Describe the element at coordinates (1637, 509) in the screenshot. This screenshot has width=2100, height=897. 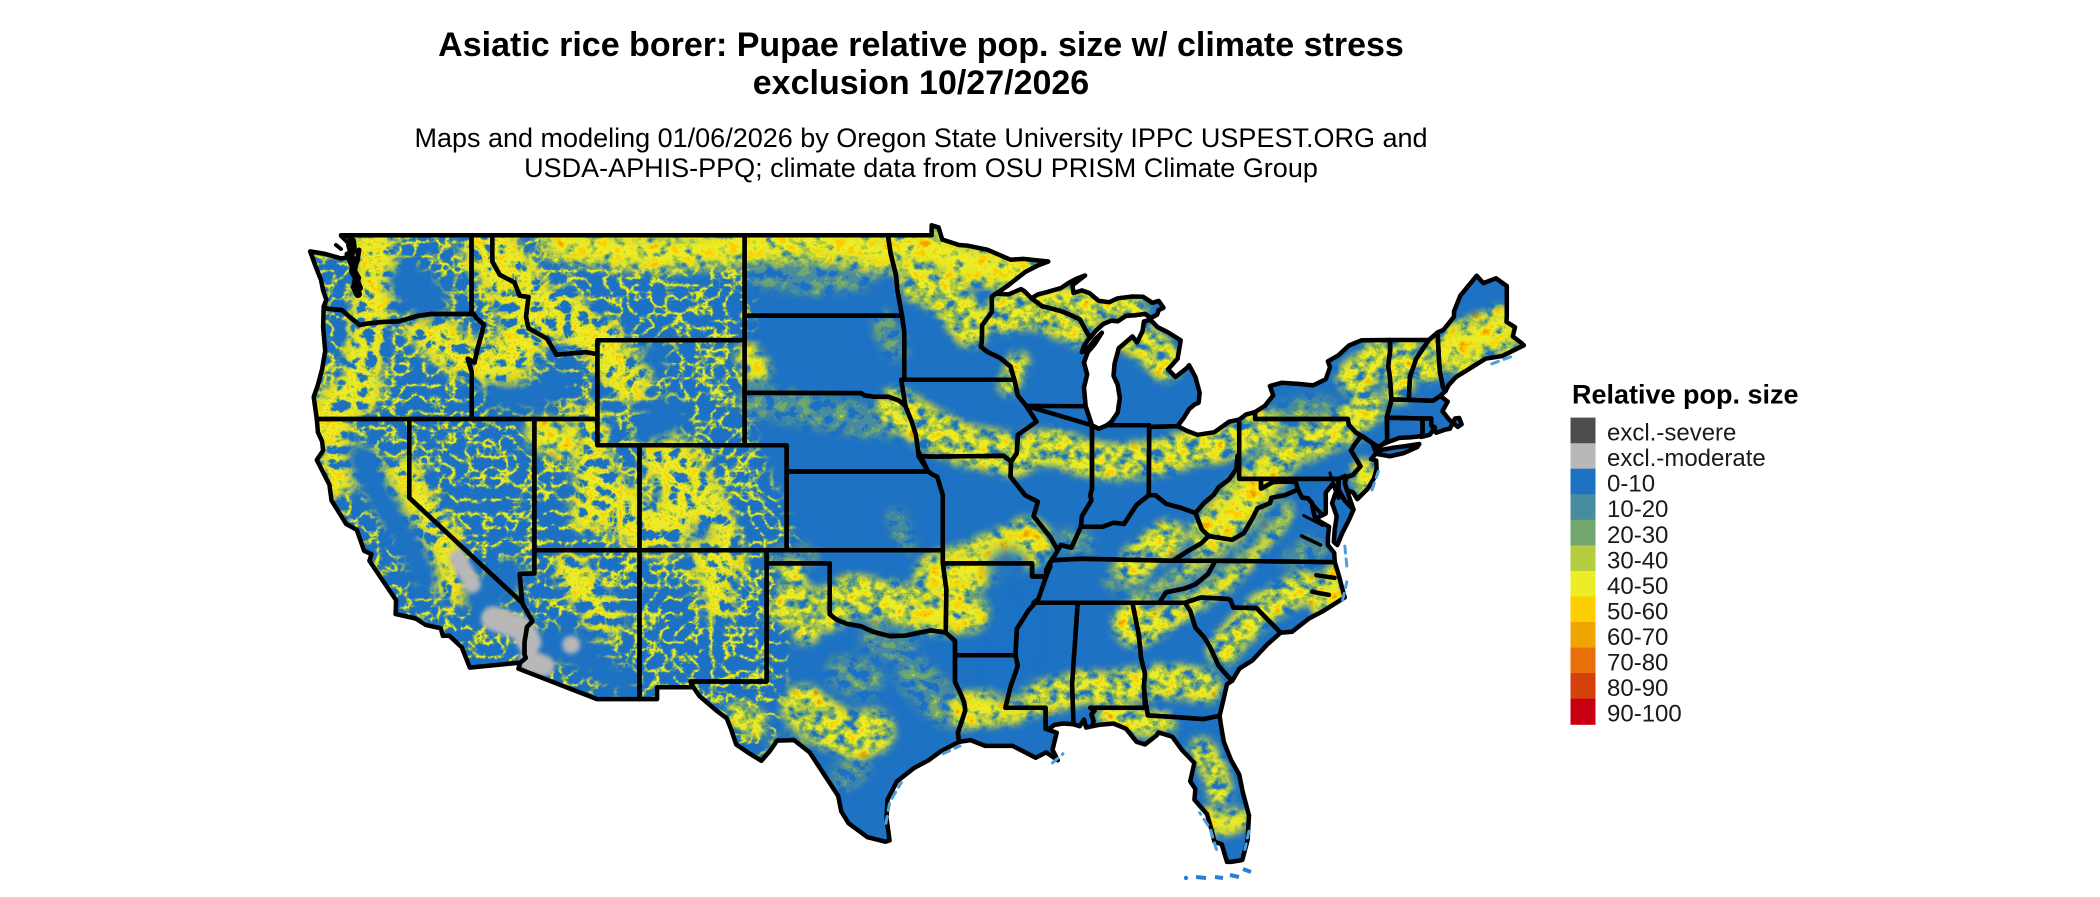
I see `svg-text: 10-20` at that location.